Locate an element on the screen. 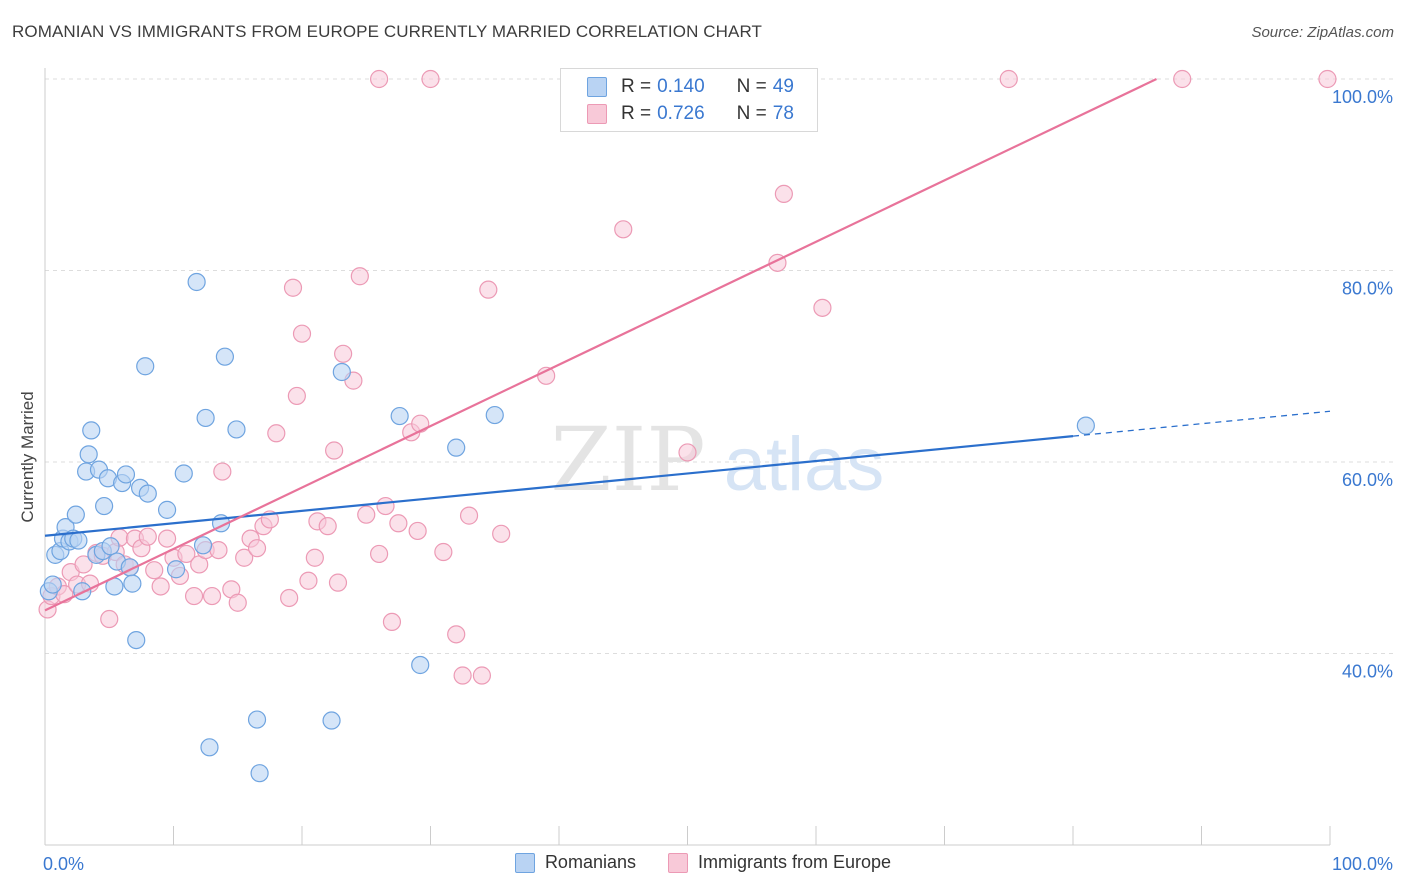  legend-item-immigrants: Immigrants from Europe is located at coordinates (779, 862).